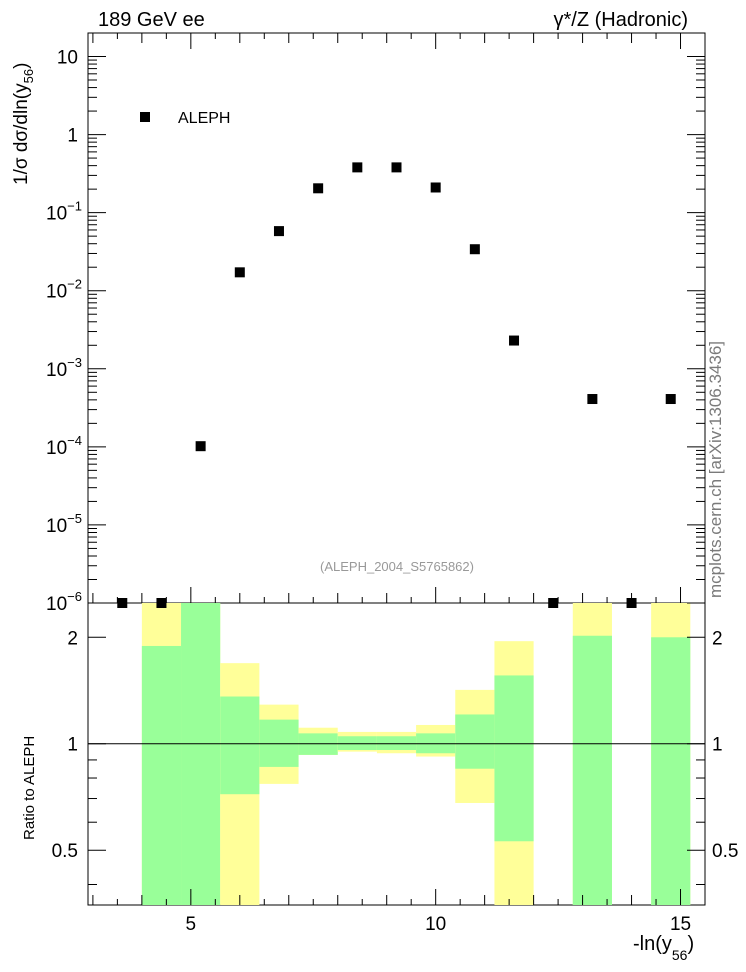 The image size is (746, 972). Describe the element at coordinates (64, 212) in the screenshot. I see `y-tick-label: 10⁻¹` at that location.